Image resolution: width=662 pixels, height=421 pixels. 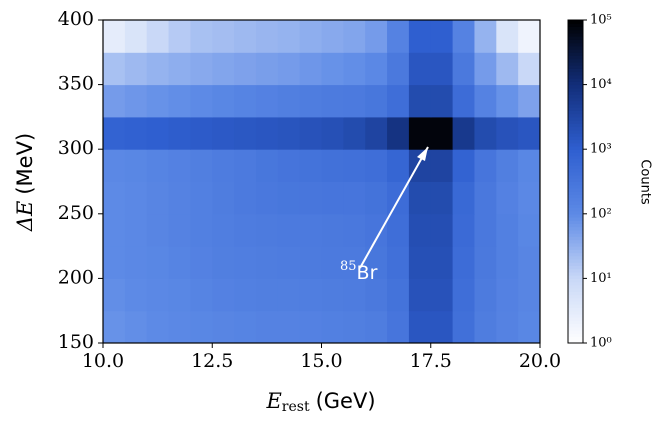 What do you see at coordinates (321, 361) in the screenshot?
I see `x-tick-label: 15.0` at bounding box center [321, 361].